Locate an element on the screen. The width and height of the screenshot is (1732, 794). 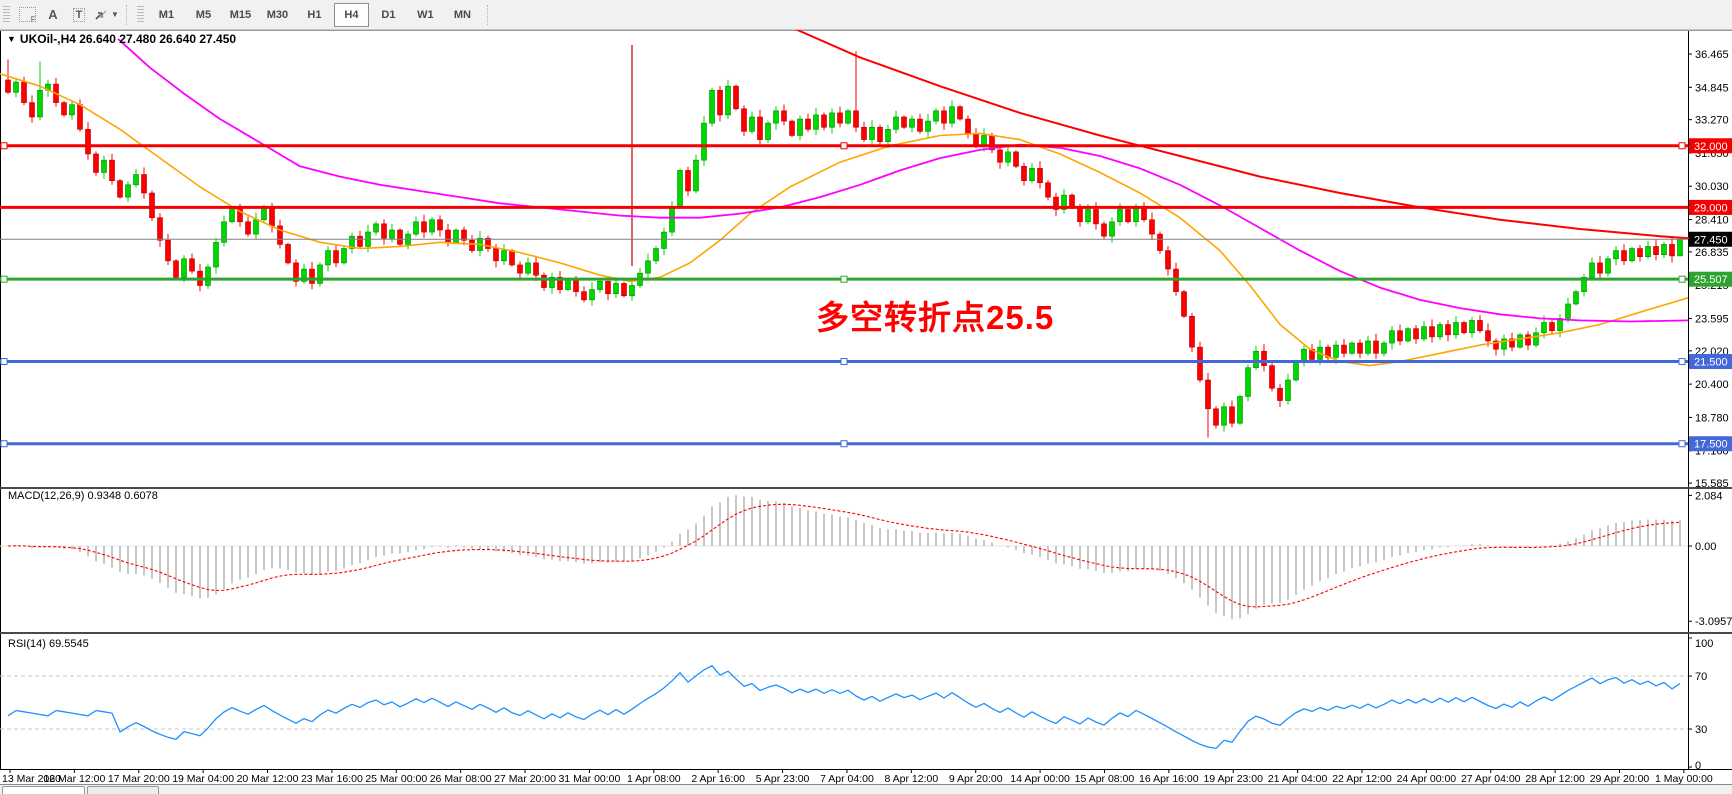
chart-foreground-icon: F is located at coordinates (27, 15).